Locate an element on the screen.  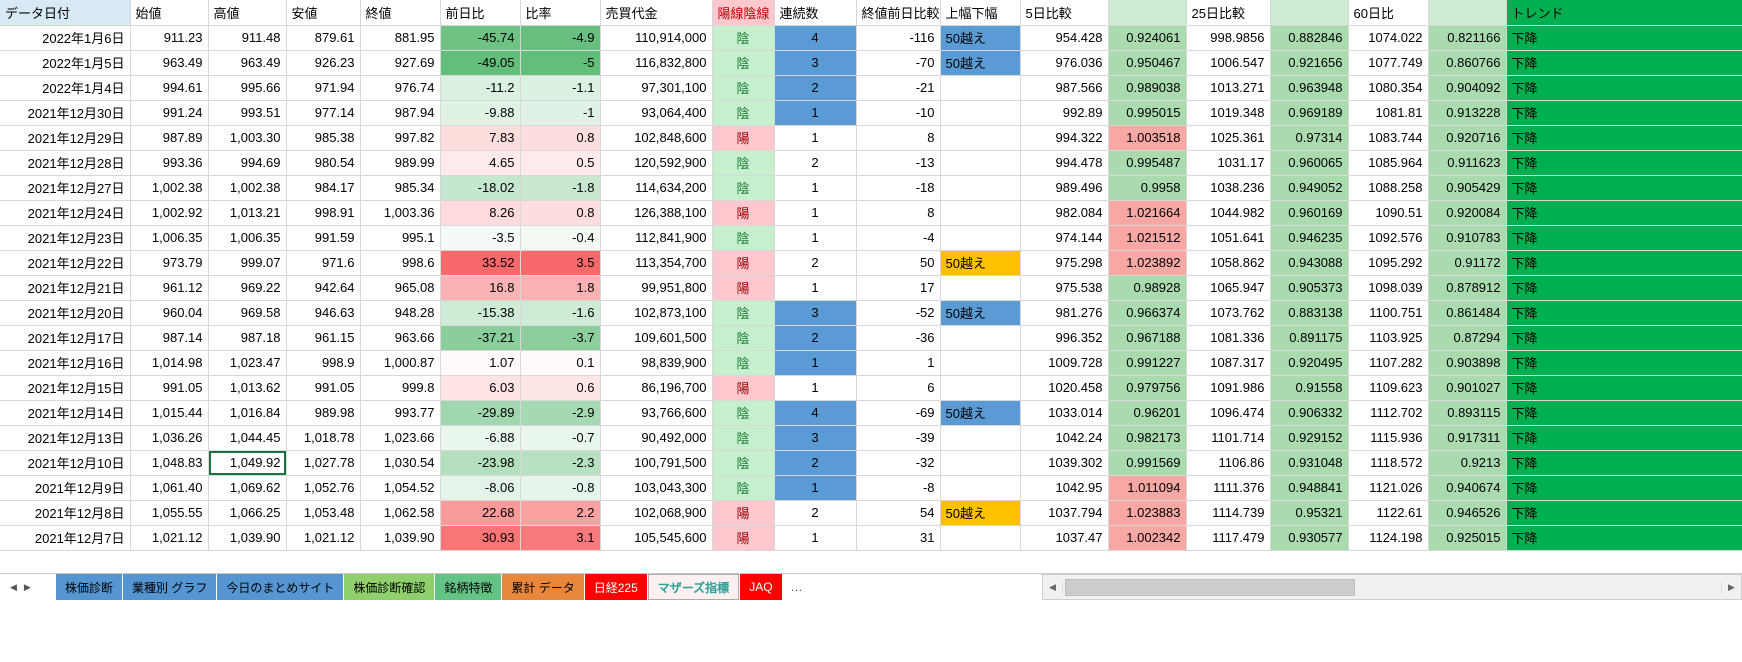
cell-open: 1,061.40 is located at coordinates (169, 488).